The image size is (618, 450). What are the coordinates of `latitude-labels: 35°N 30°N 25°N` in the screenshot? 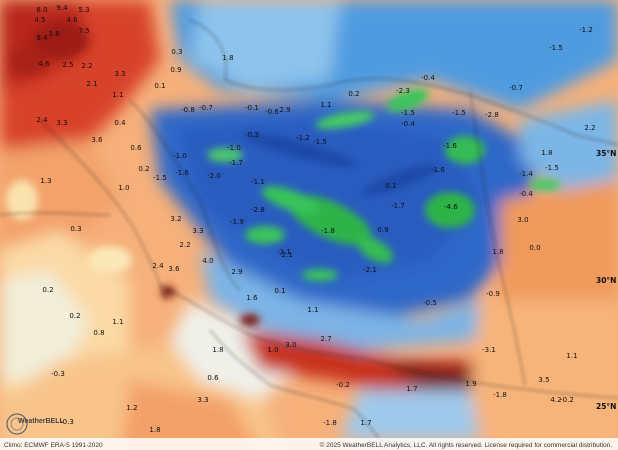 It's located at (606, 280).